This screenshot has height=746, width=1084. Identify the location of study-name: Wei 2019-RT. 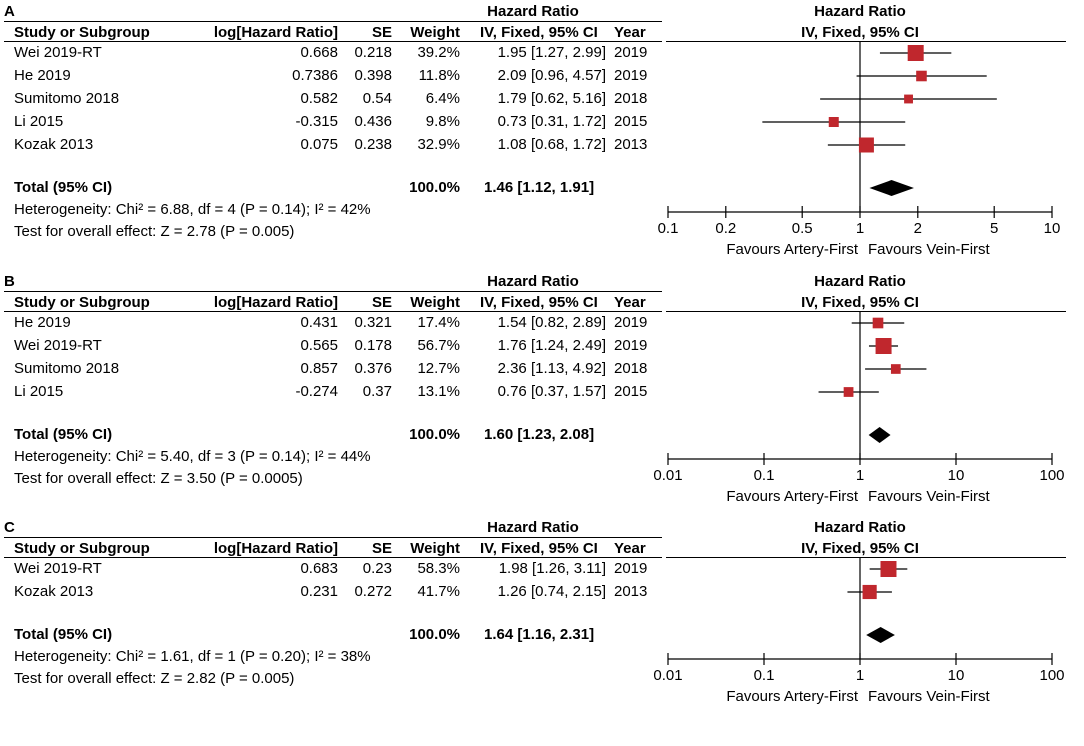
(58, 52).